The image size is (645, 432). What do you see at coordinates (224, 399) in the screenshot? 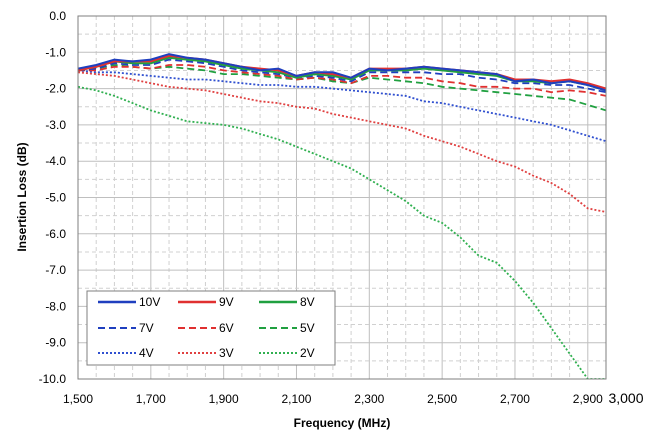
I see `x-tick-label: 1,900` at bounding box center [224, 399].